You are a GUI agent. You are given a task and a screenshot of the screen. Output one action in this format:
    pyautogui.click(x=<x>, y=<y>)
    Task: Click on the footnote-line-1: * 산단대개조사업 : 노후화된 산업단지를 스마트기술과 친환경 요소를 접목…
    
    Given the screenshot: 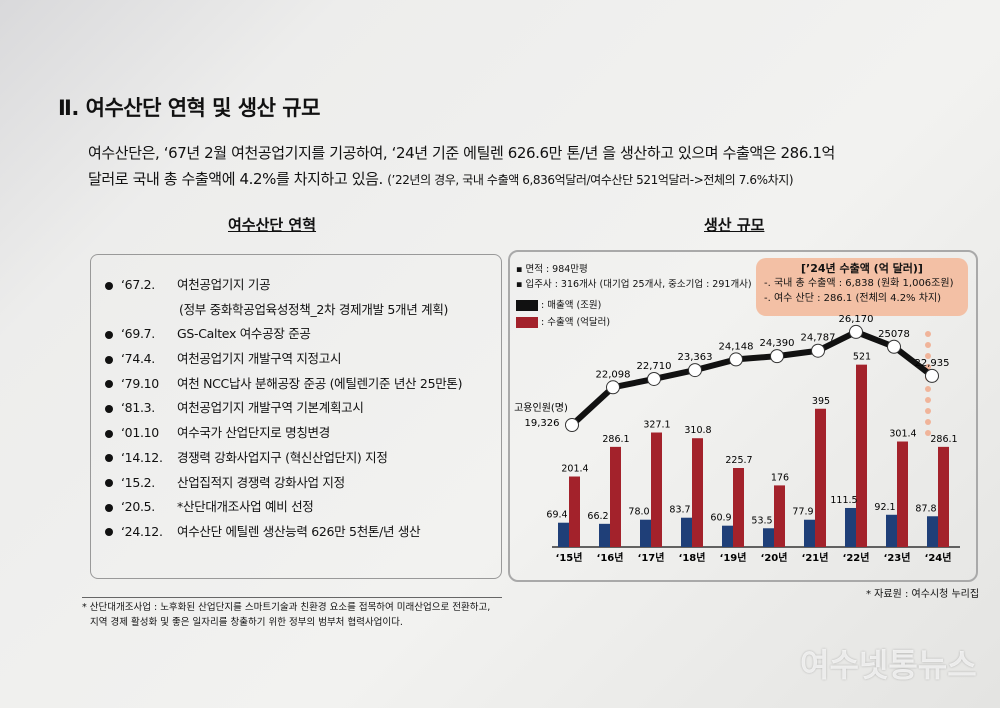 What is the action you would take?
    pyautogui.click(x=286, y=607)
    